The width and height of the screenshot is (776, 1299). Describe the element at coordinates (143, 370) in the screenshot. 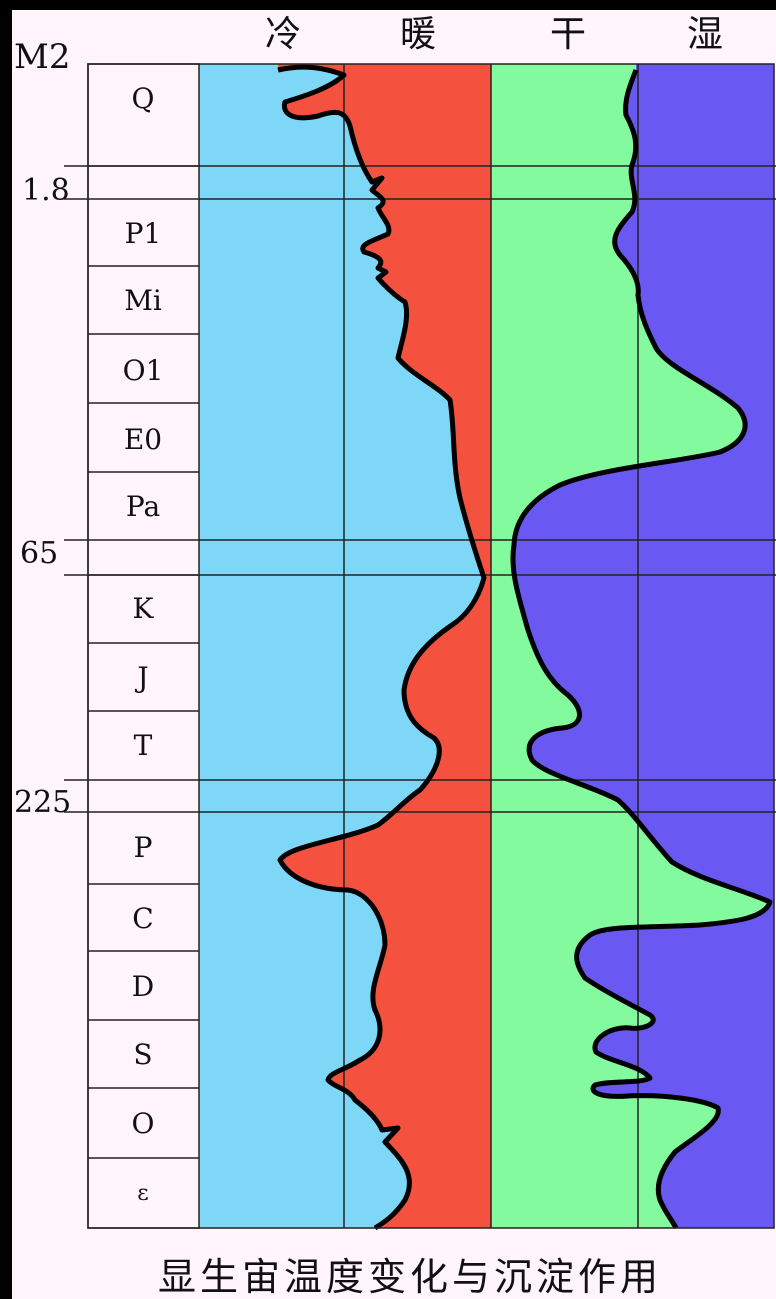

I see `period-label: O1` at that location.